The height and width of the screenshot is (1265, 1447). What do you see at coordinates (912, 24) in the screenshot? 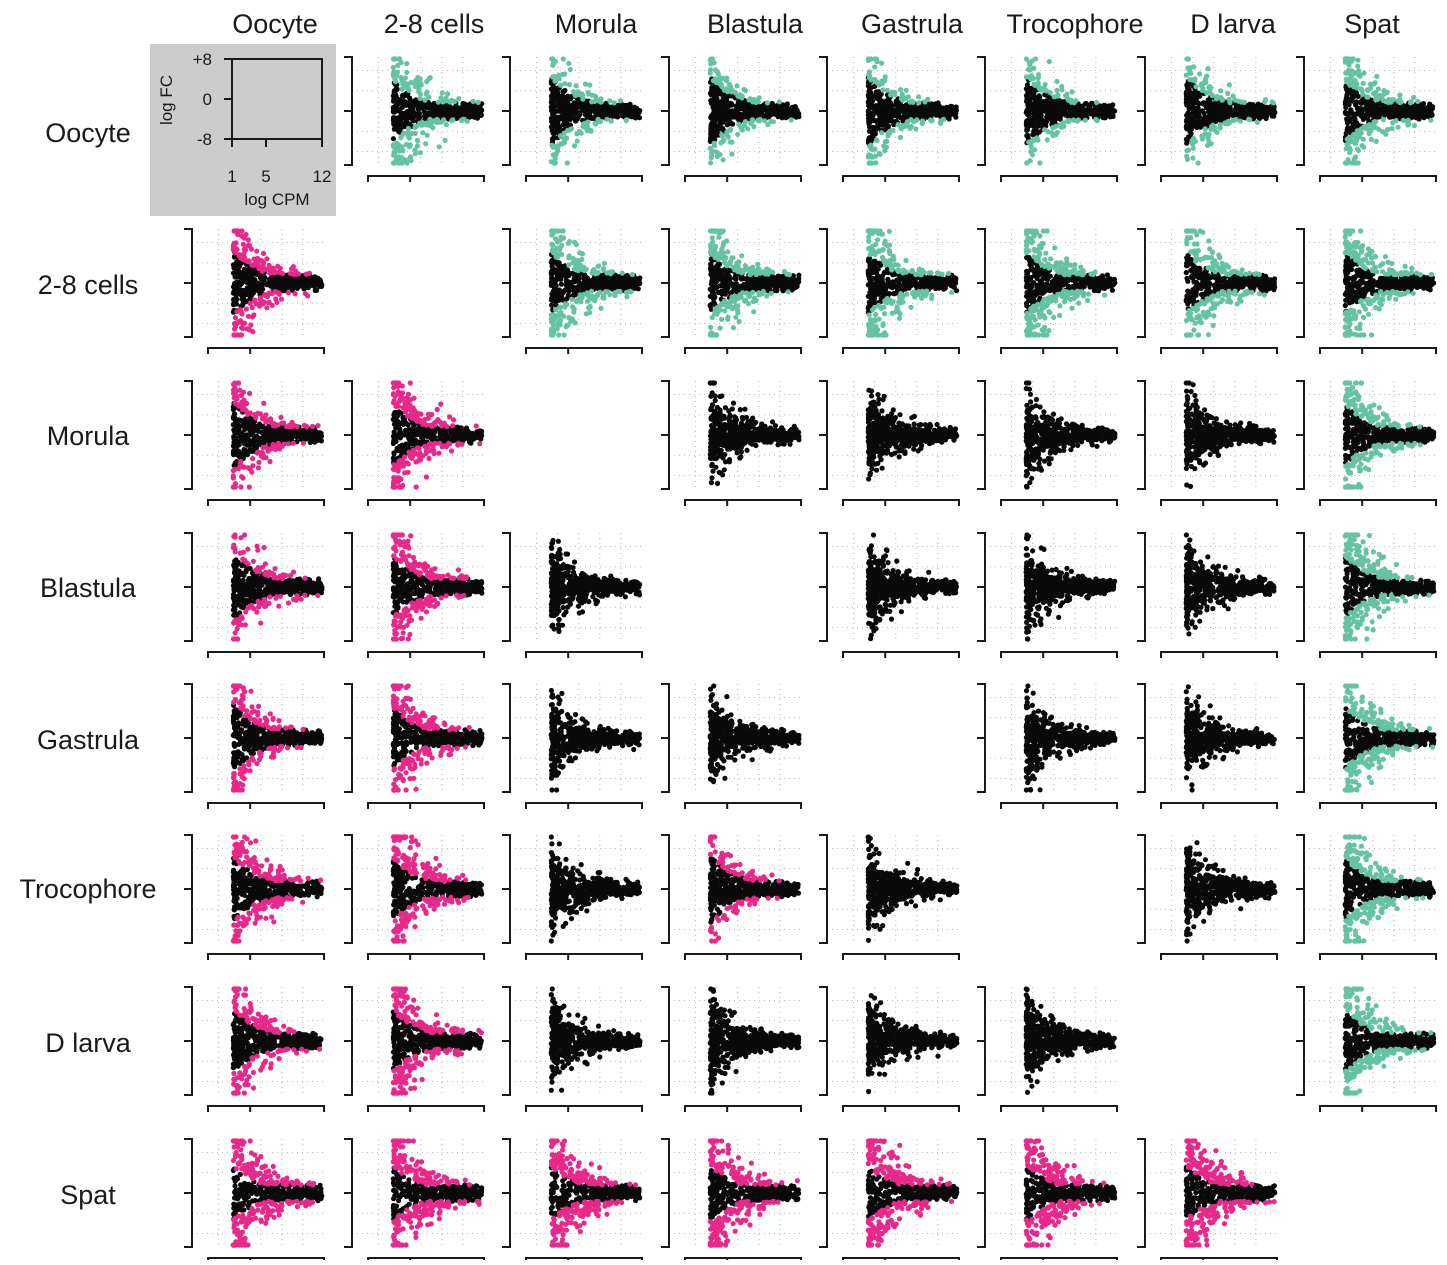
I see `column-label-gastrula: Gastrula` at bounding box center [912, 24].